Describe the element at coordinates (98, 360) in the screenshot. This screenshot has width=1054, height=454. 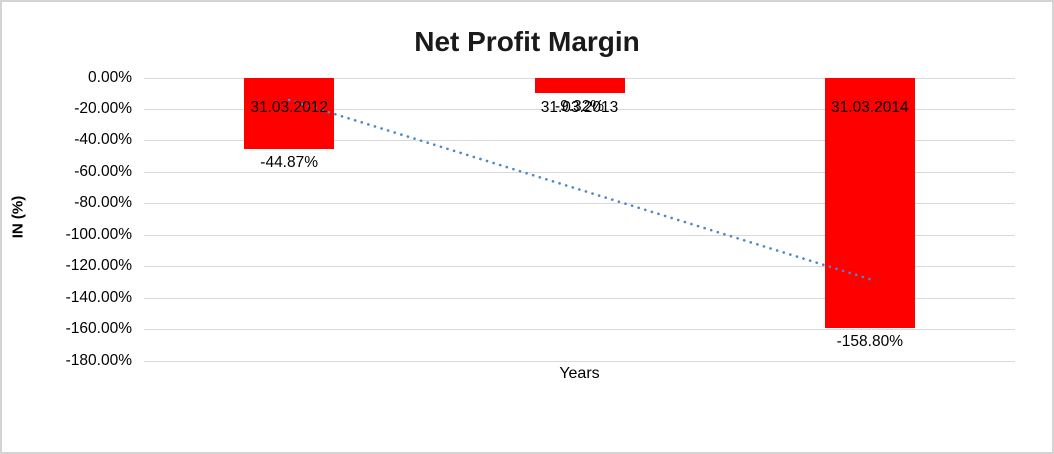
I see `y-tick-label: -180.00%` at that location.